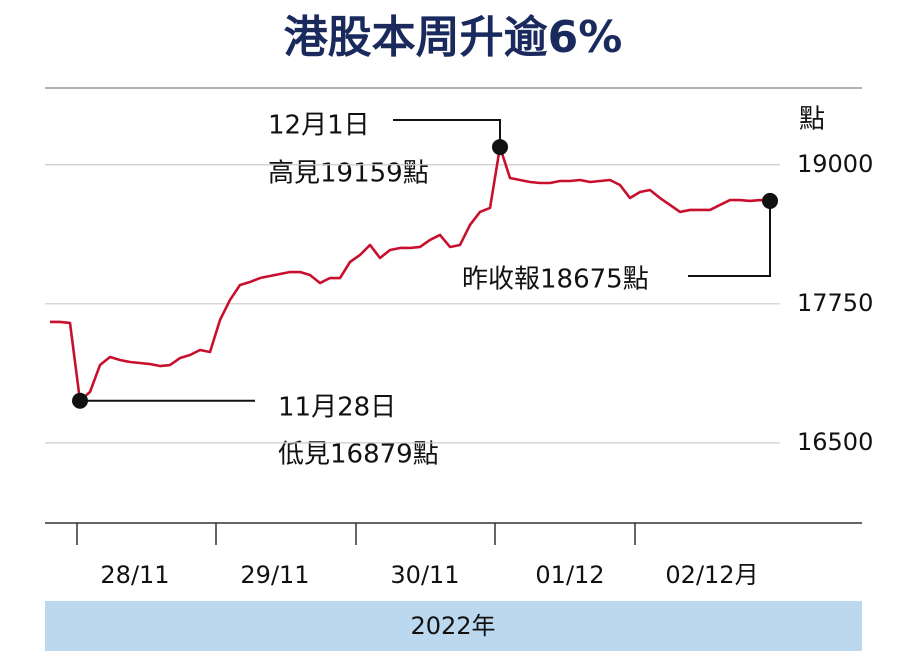 The width and height of the screenshot is (907, 661). Describe the element at coordinates (555, 280) in the screenshot. I see `annotation-text: 昨收報18675點` at that location.